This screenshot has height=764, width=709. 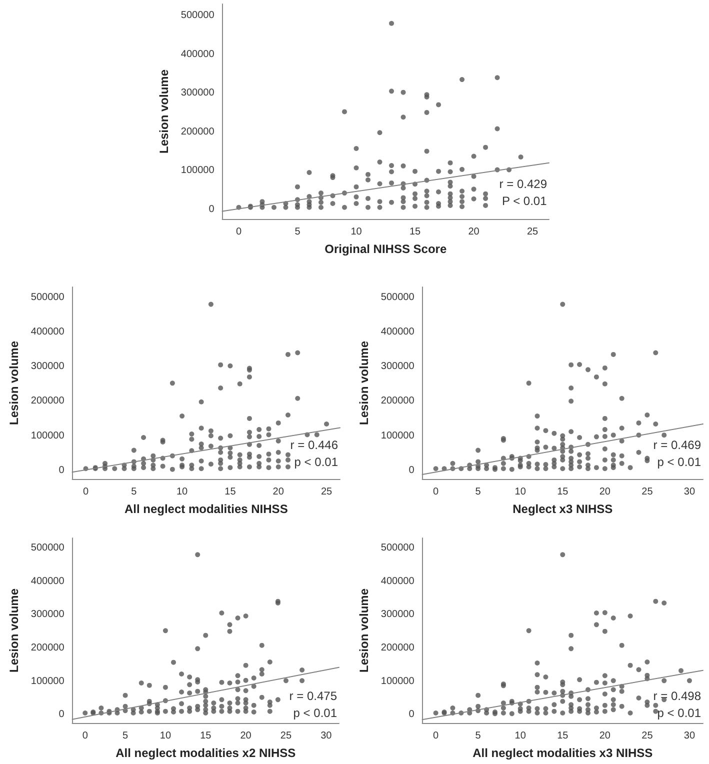 I want to click on x-axis-title: All neglect modalities x2 NIHSS, so click(x=206, y=753).